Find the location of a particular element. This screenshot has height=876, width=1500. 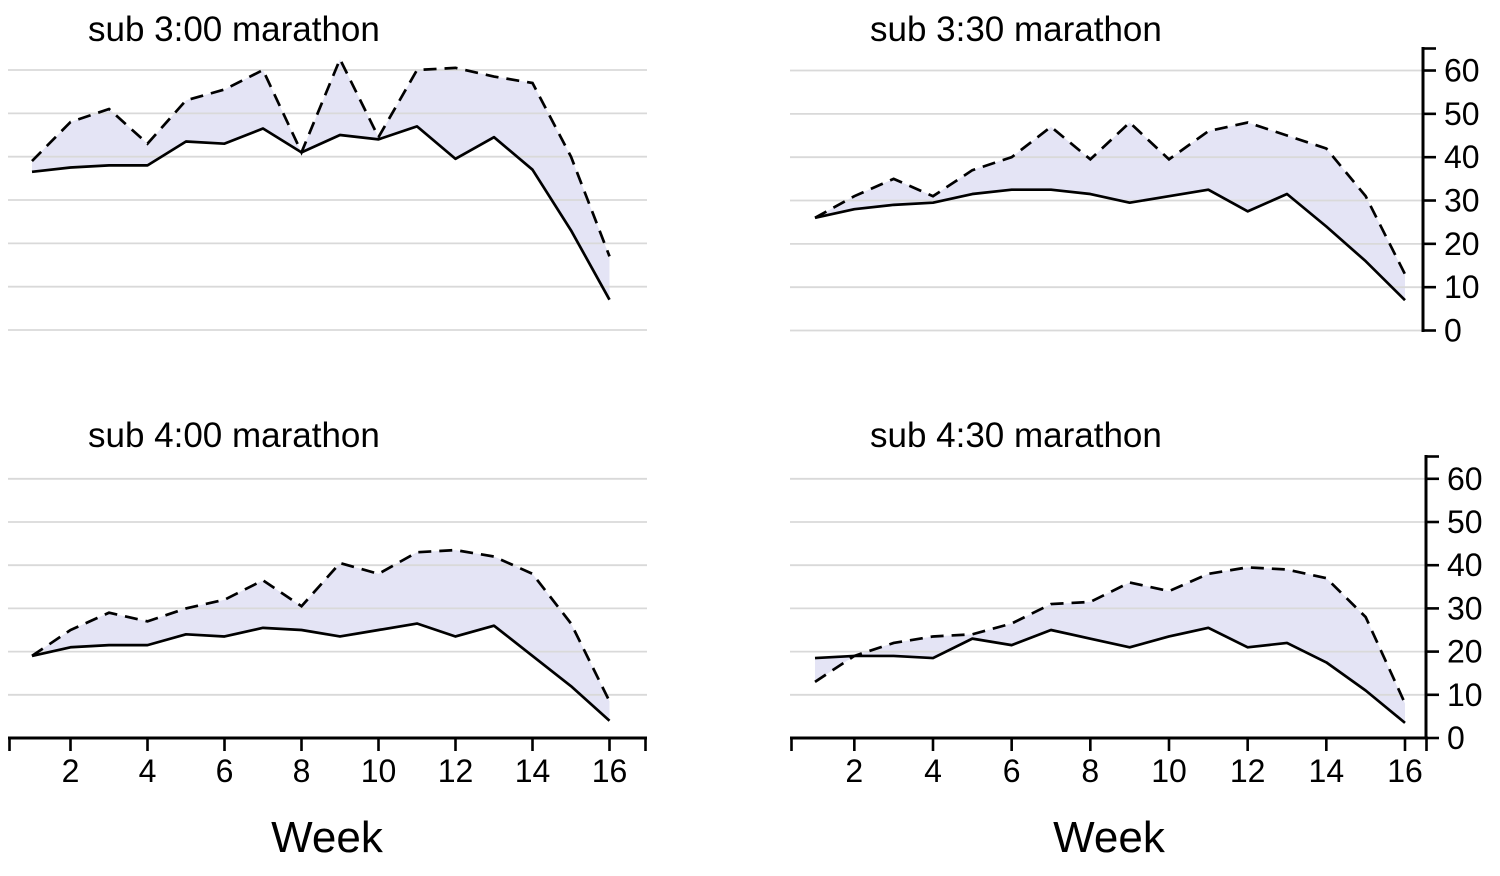

chart-title-sub-400: sub 4:00 marathon is located at coordinates (234, 435).